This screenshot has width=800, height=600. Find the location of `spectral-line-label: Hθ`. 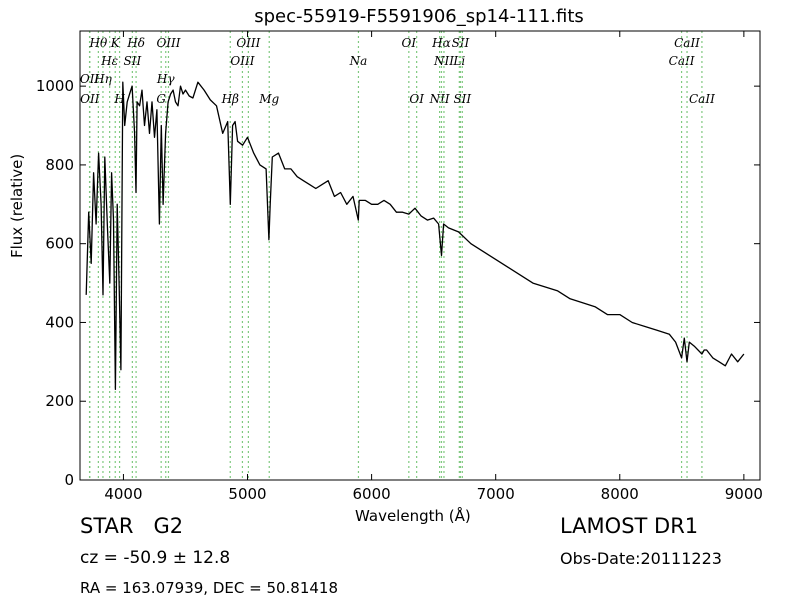

spectral-line-label: Hθ is located at coordinates (98, 43).